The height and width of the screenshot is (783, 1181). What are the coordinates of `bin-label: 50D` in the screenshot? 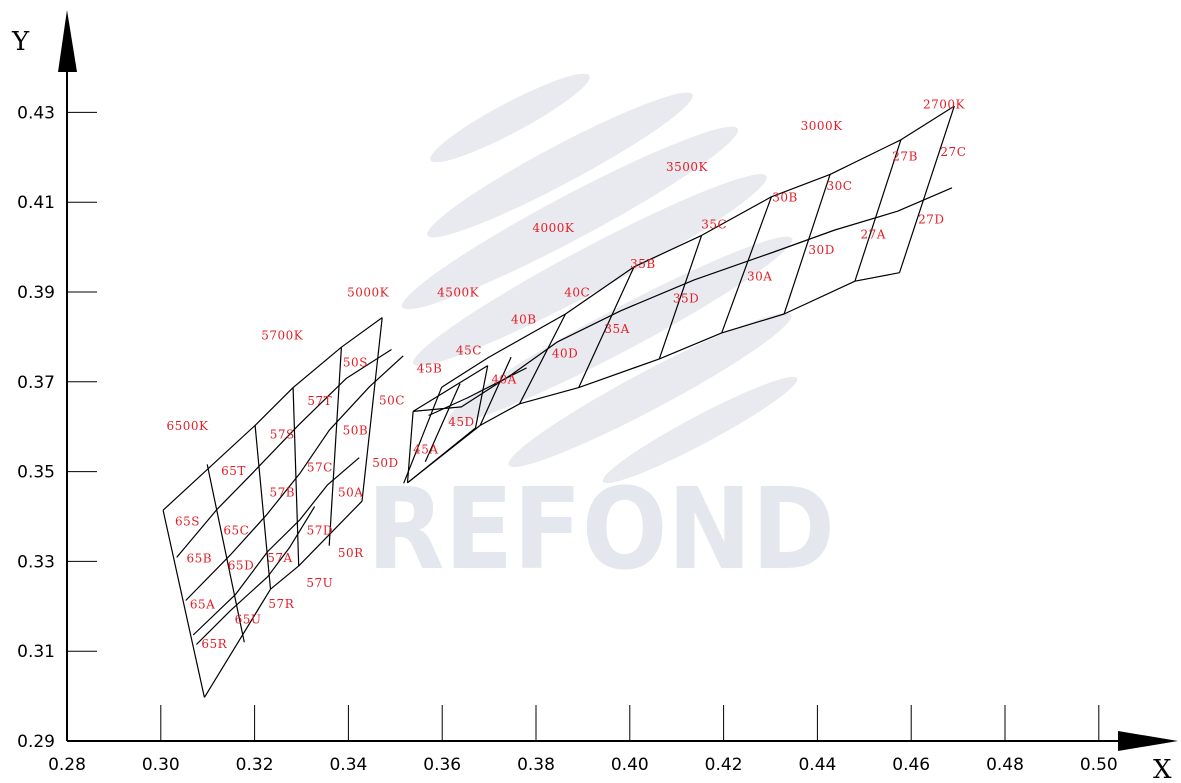 It's located at (385, 463).